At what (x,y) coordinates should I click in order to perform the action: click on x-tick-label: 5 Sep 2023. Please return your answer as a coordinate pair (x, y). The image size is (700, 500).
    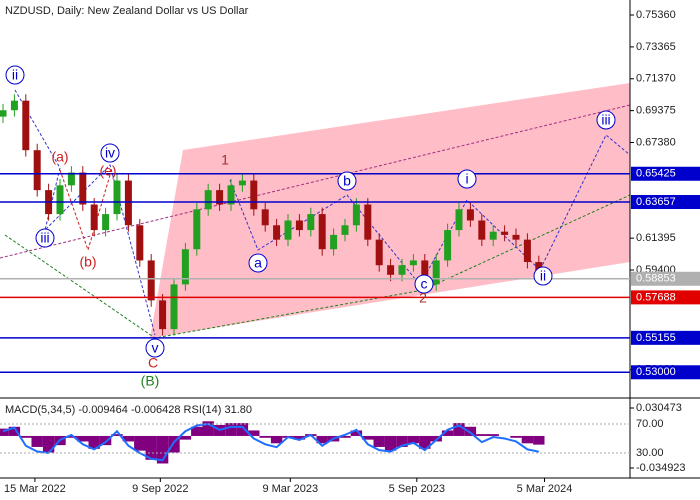
    Looking at the image, I should click on (417, 489).